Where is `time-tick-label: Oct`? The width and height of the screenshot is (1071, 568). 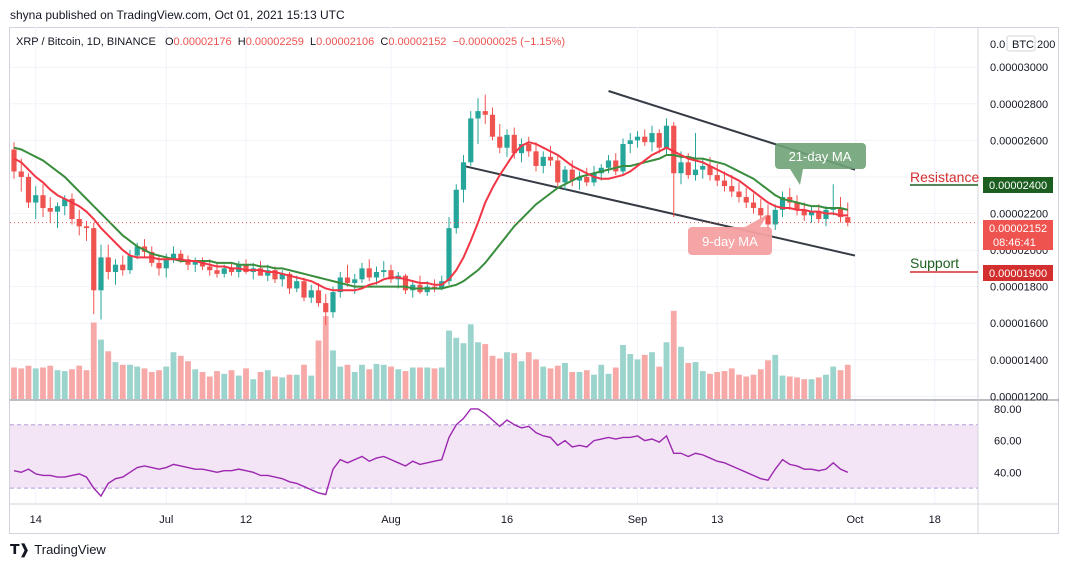
time-tick-label: Oct is located at coordinates (854, 520).